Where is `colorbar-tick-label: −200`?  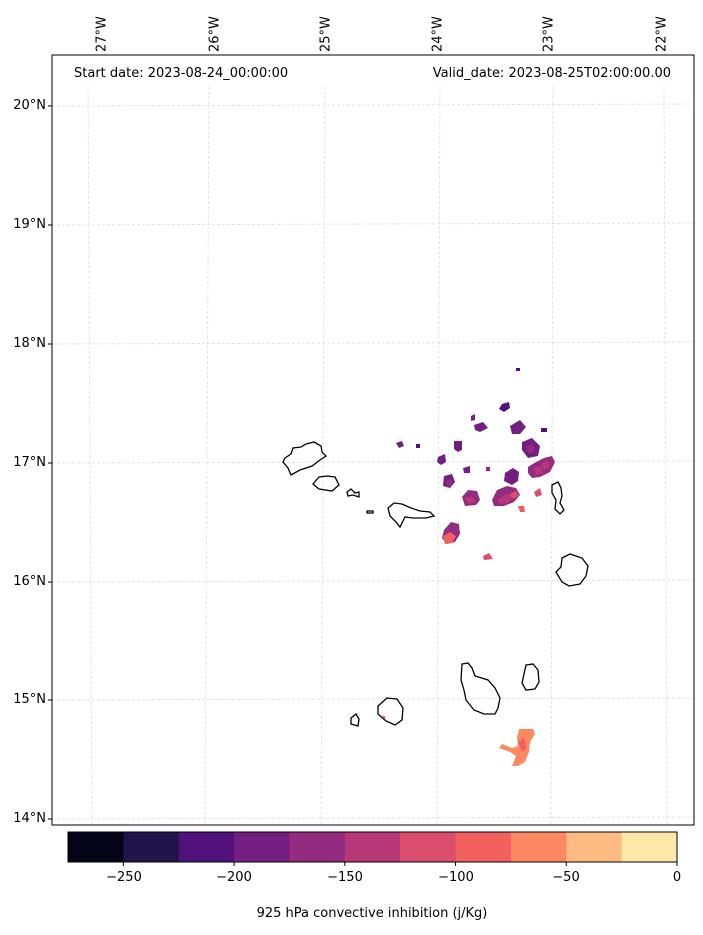 colorbar-tick-label: −200 is located at coordinates (234, 877).